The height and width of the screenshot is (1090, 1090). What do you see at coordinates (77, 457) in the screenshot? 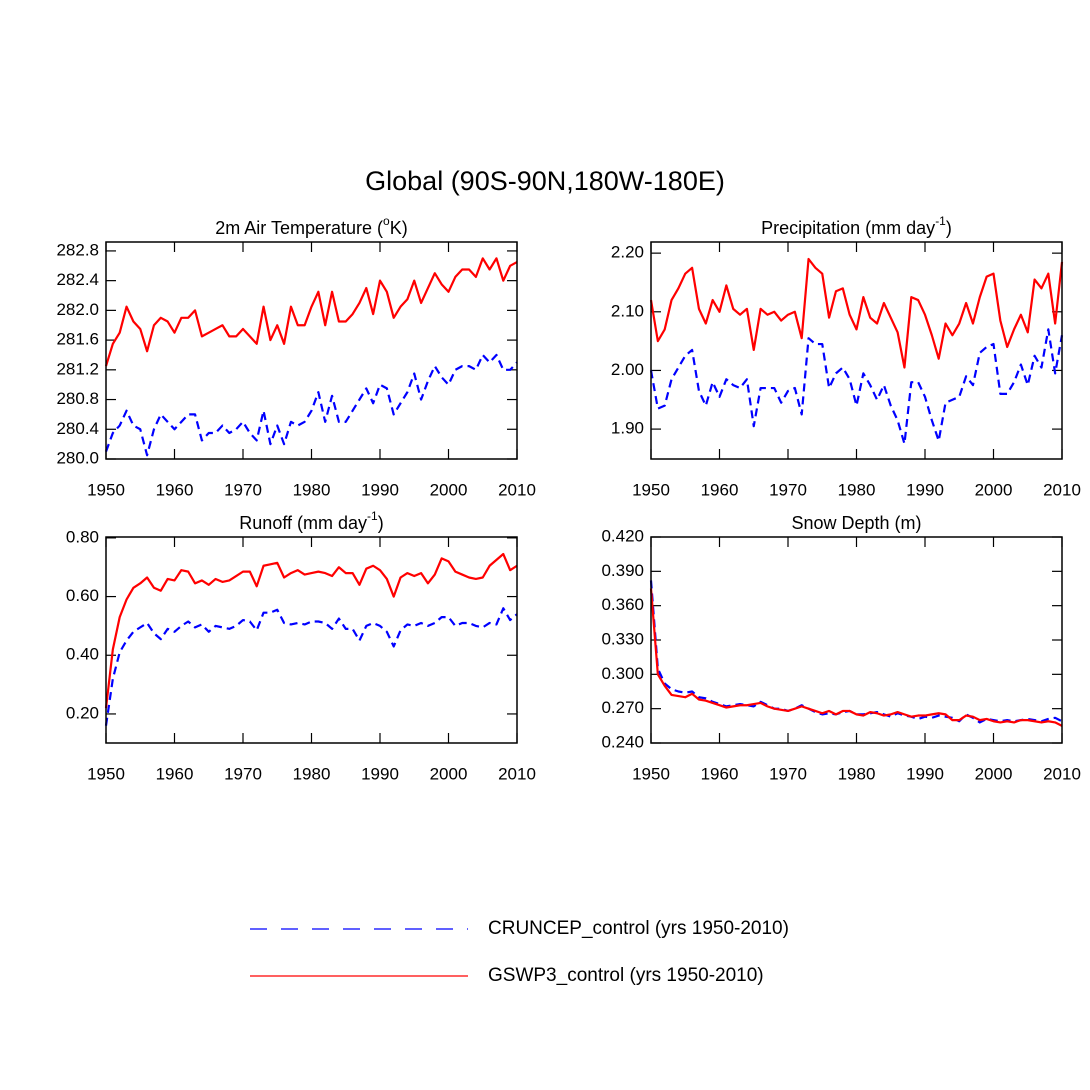
I see `y-tick-label: 280.0` at bounding box center [77, 457].